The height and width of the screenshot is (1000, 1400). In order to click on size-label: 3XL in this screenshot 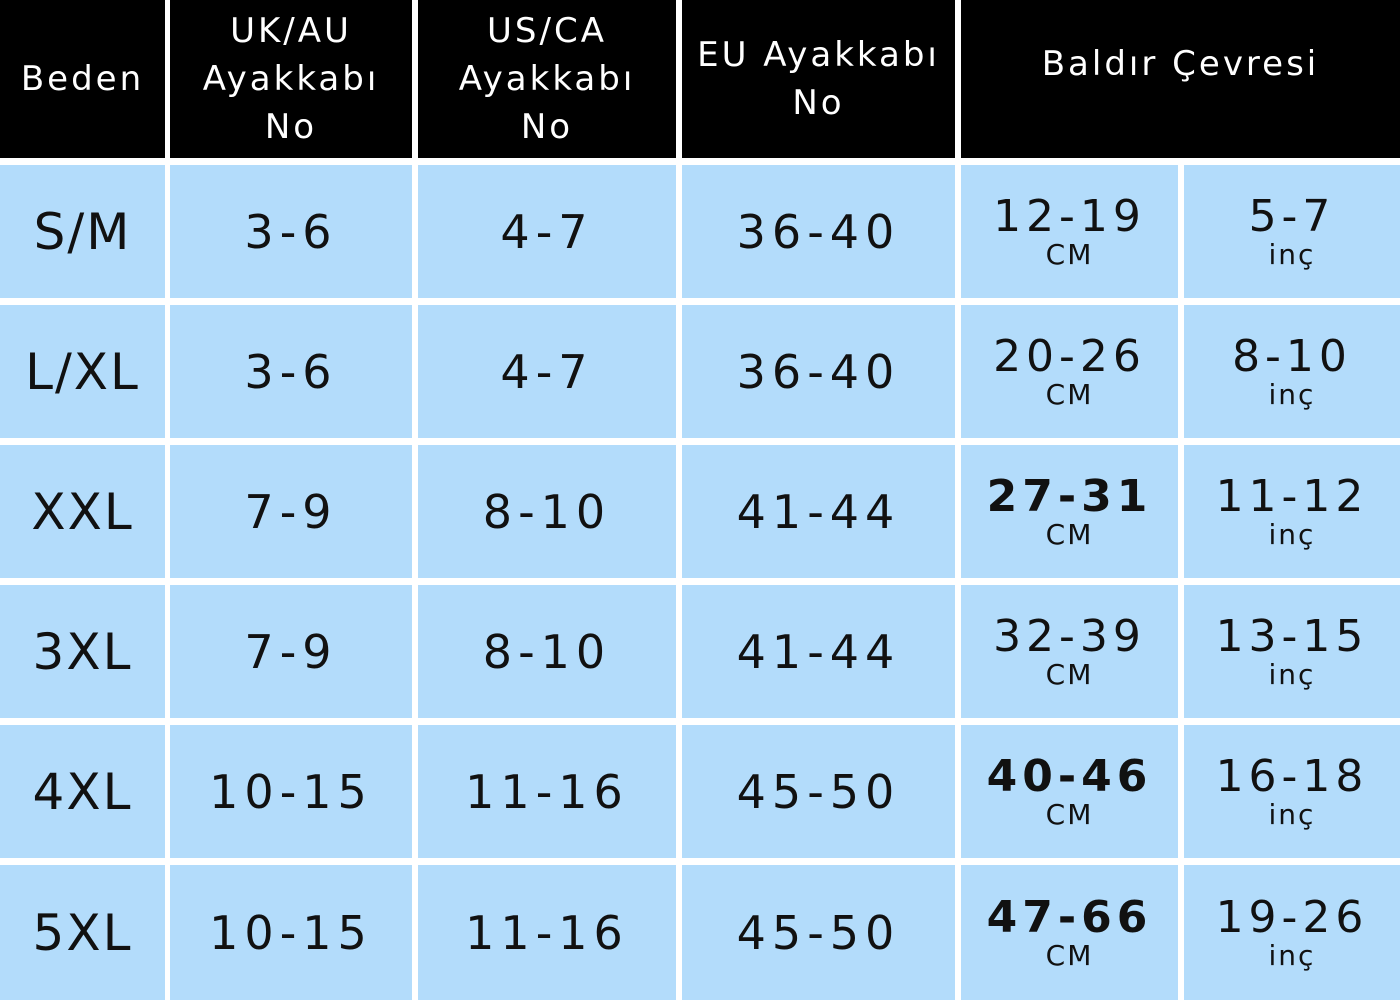, I will do `click(82, 651)`.